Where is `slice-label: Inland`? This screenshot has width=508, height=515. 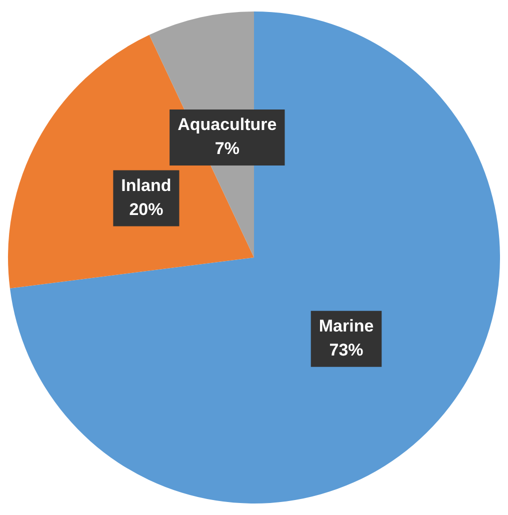
slice-label: Inland is located at coordinates (146, 185).